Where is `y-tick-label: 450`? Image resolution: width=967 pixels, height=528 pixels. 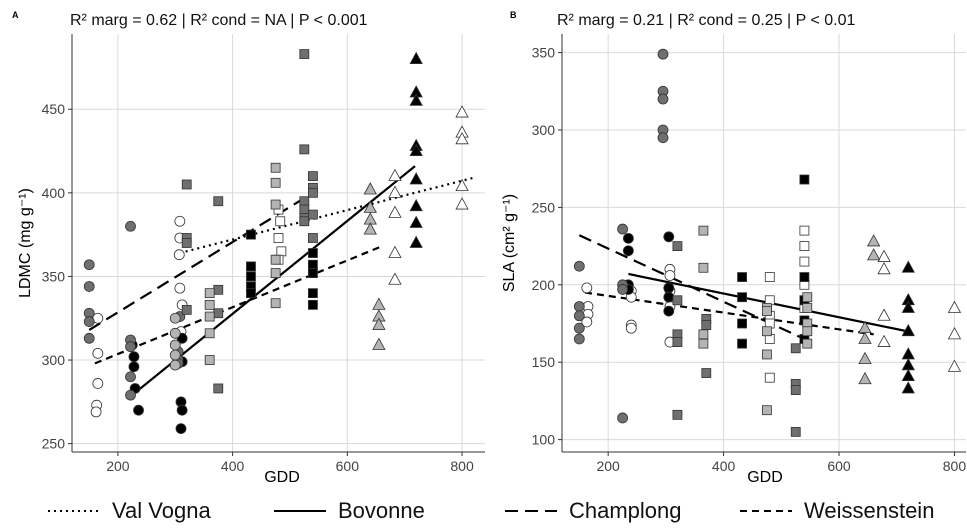
y-tick-label: 450 is located at coordinates (54, 109).